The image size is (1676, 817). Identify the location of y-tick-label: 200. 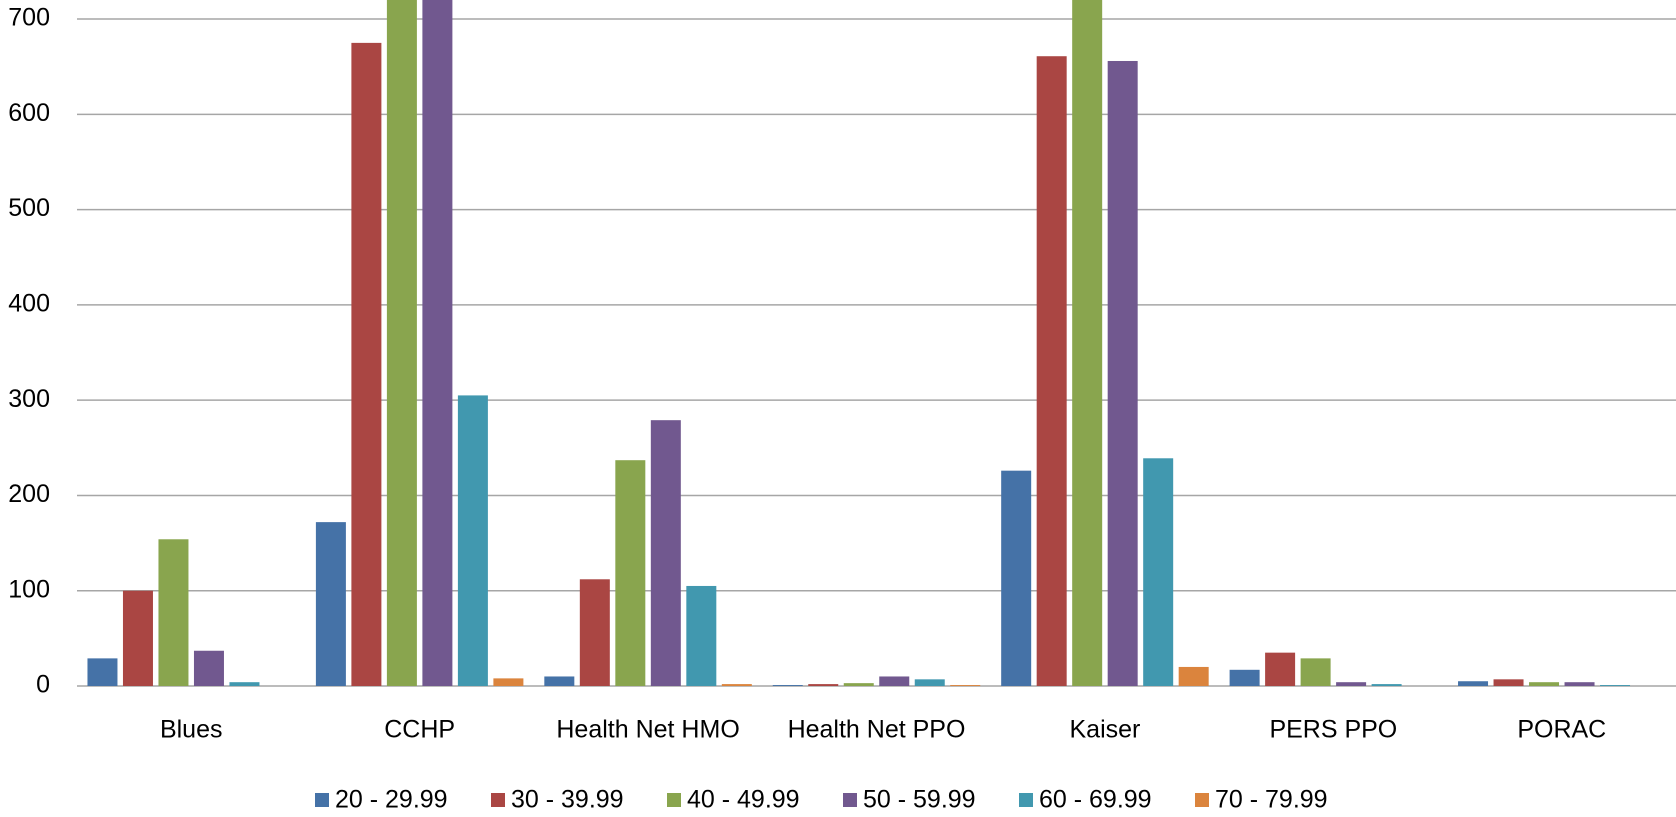
(29, 494).